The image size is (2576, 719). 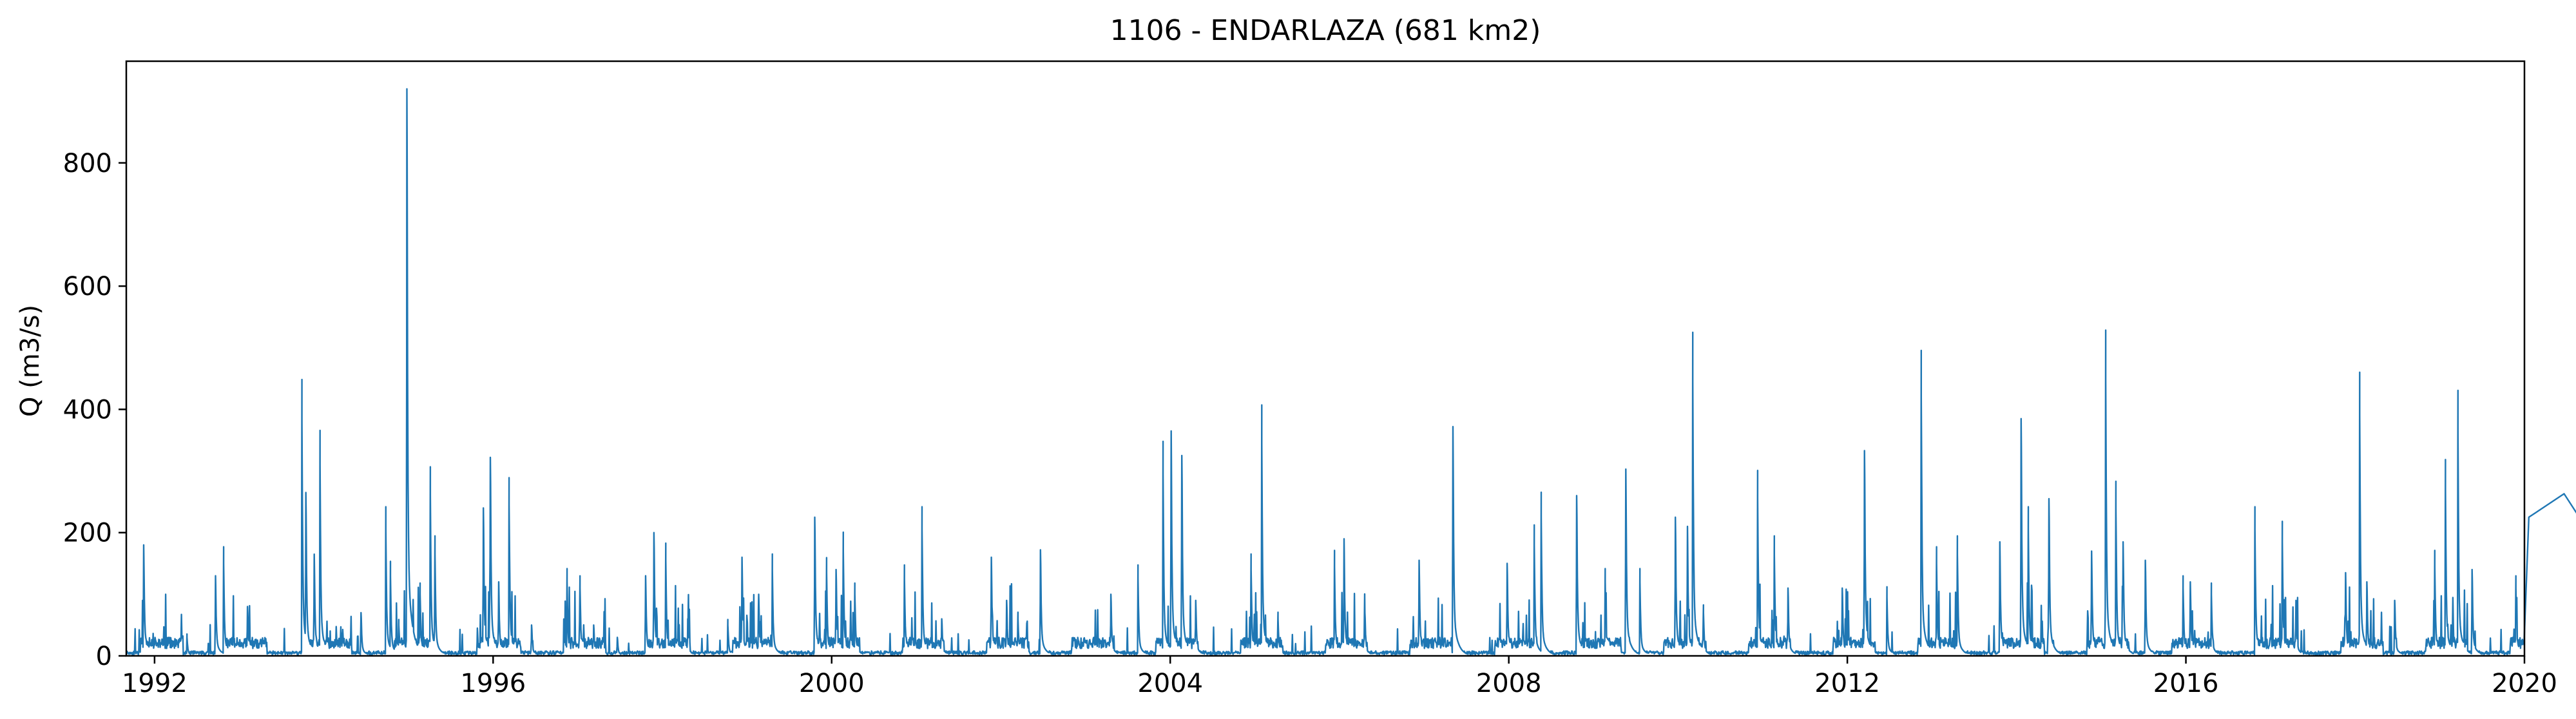 I want to click on y-tick-label: 600, so click(x=88, y=287).